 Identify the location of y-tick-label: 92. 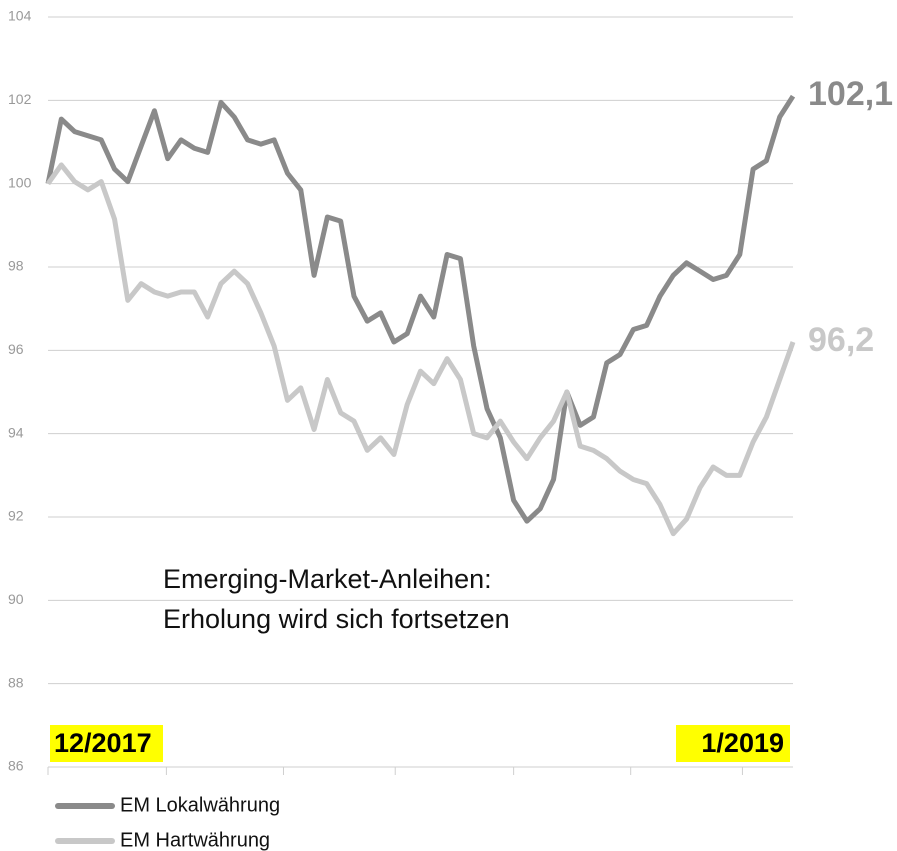
(16, 516).